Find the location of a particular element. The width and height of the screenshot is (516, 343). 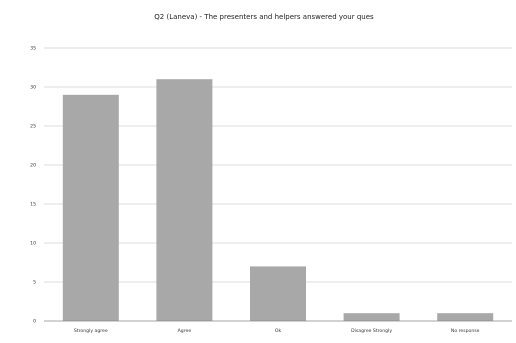

y-tick-label: 35 is located at coordinates (33, 49).